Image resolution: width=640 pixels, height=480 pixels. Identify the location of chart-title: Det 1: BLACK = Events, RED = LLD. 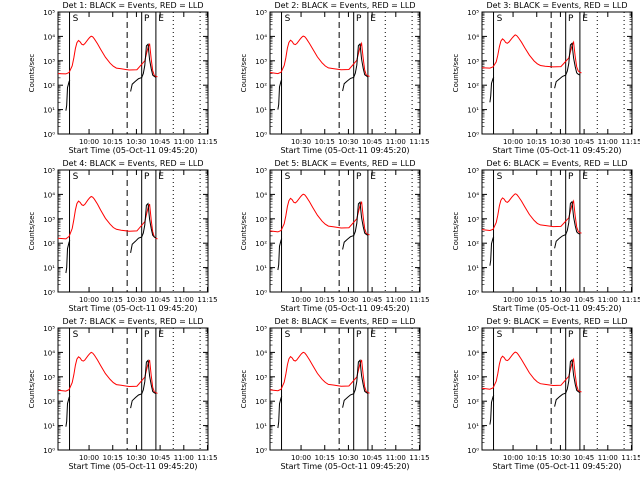
(133, 5).